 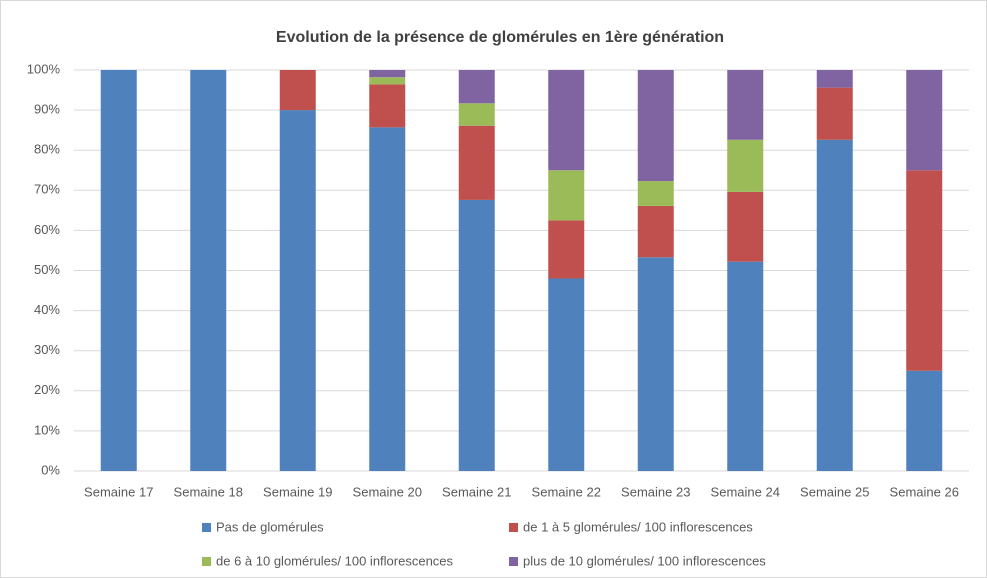 What do you see at coordinates (47, 349) in the screenshot?
I see `y-tick-label: 30%` at bounding box center [47, 349].